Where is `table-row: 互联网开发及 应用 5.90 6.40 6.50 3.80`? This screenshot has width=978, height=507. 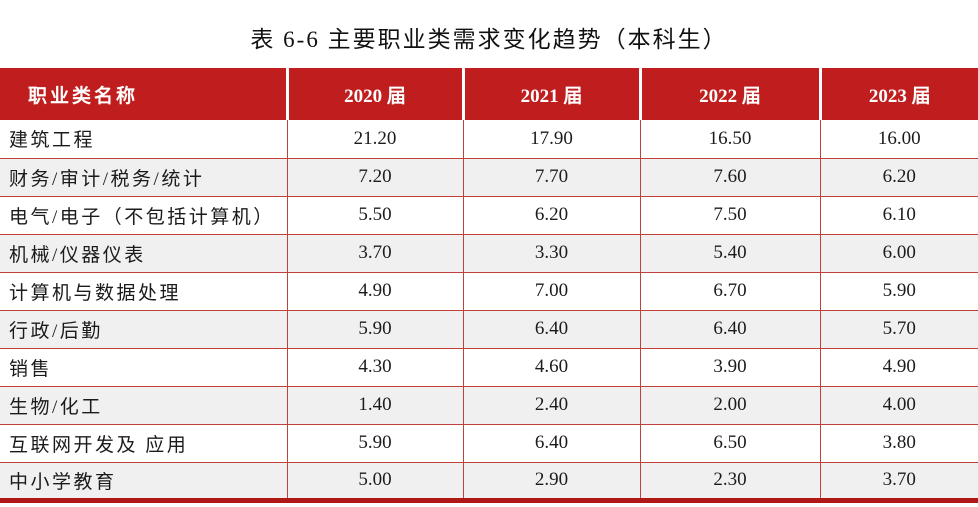
table-row: 互联网开发及 应用 5.90 6.40 6.50 3.80 is located at coordinates (489, 442).